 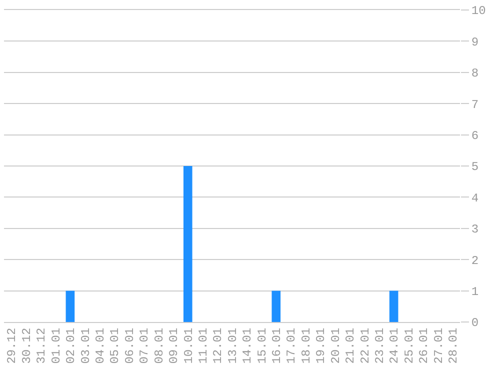 What do you see at coordinates (475, 136) in the screenshot?
I see `y-tick-label: 6` at bounding box center [475, 136].